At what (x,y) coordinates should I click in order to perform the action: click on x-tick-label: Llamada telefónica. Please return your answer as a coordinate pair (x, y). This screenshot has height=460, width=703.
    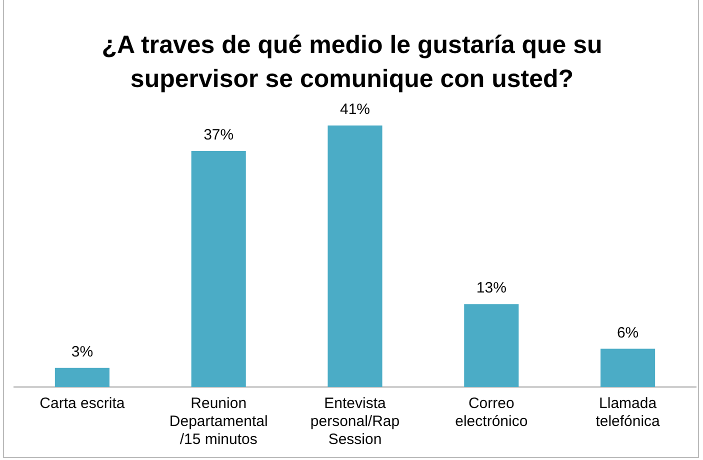
    Looking at the image, I should click on (628, 412).